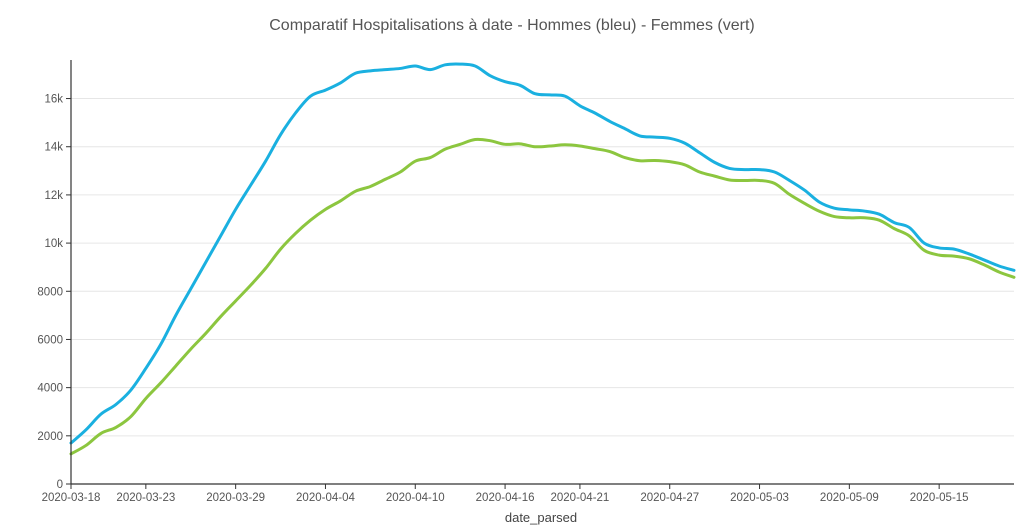  What do you see at coordinates (50, 340) in the screenshot?
I see `y-tick-label-3: 6000` at bounding box center [50, 340].